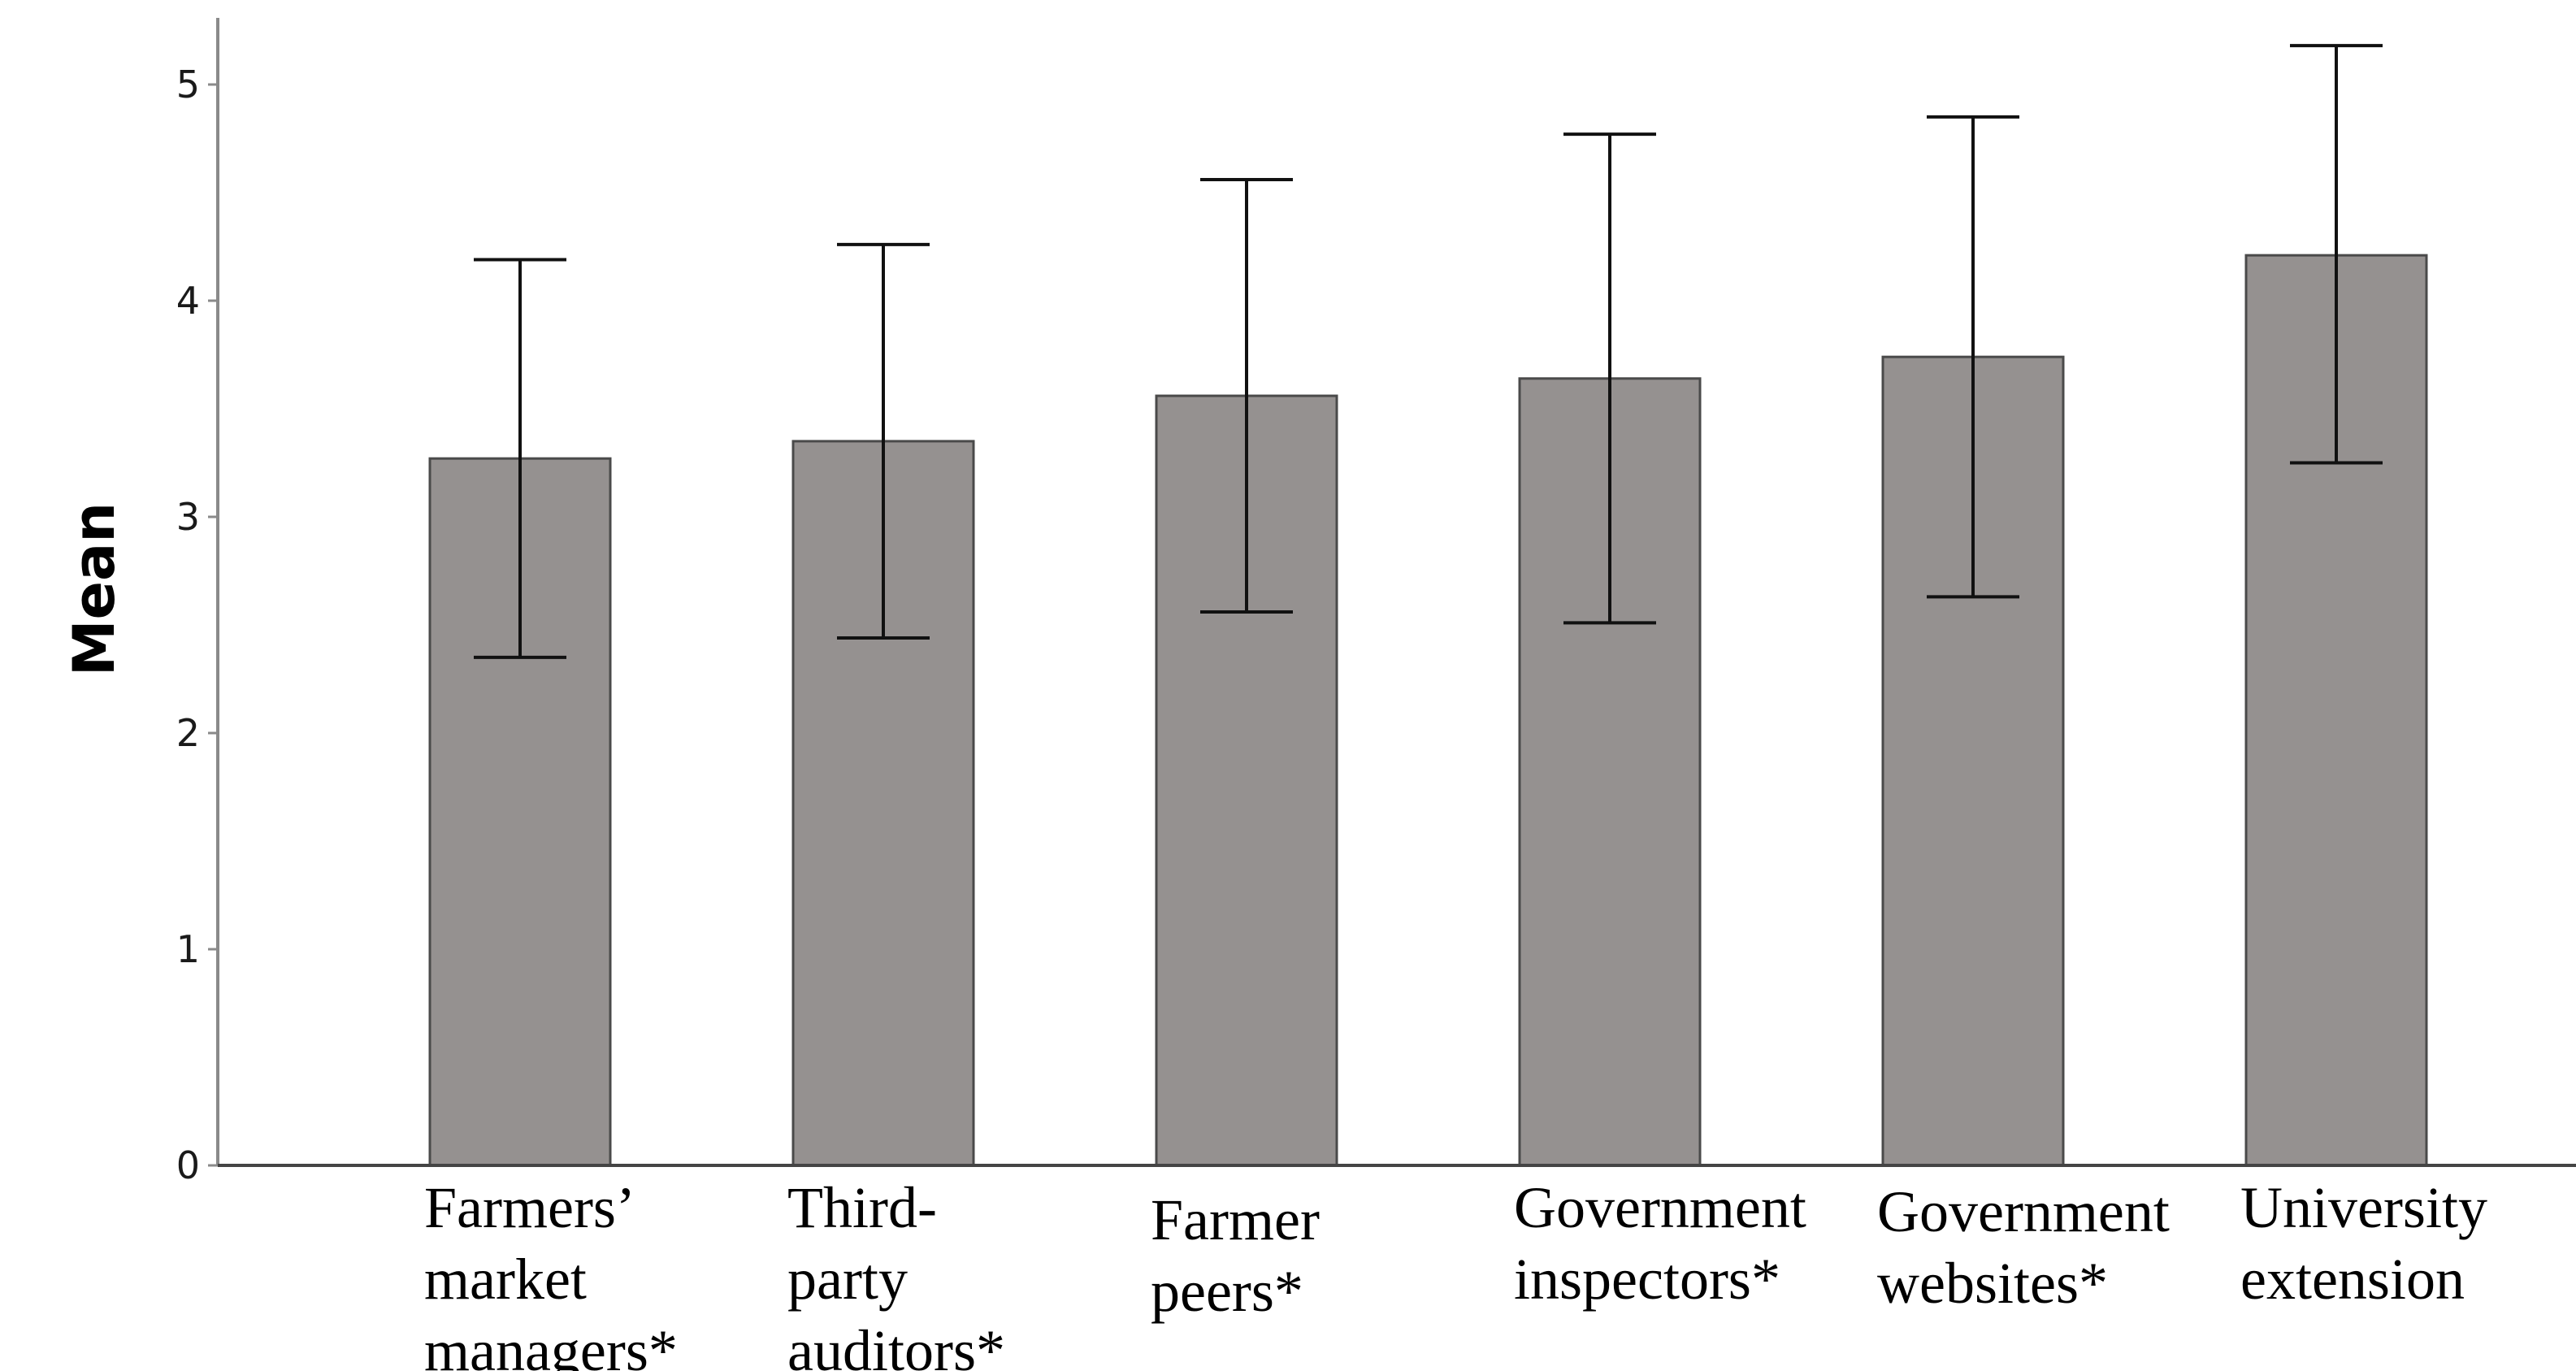 This screenshot has height=1371, width=2576. I want to click on x-category-label-line: market, so click(505, 1279).